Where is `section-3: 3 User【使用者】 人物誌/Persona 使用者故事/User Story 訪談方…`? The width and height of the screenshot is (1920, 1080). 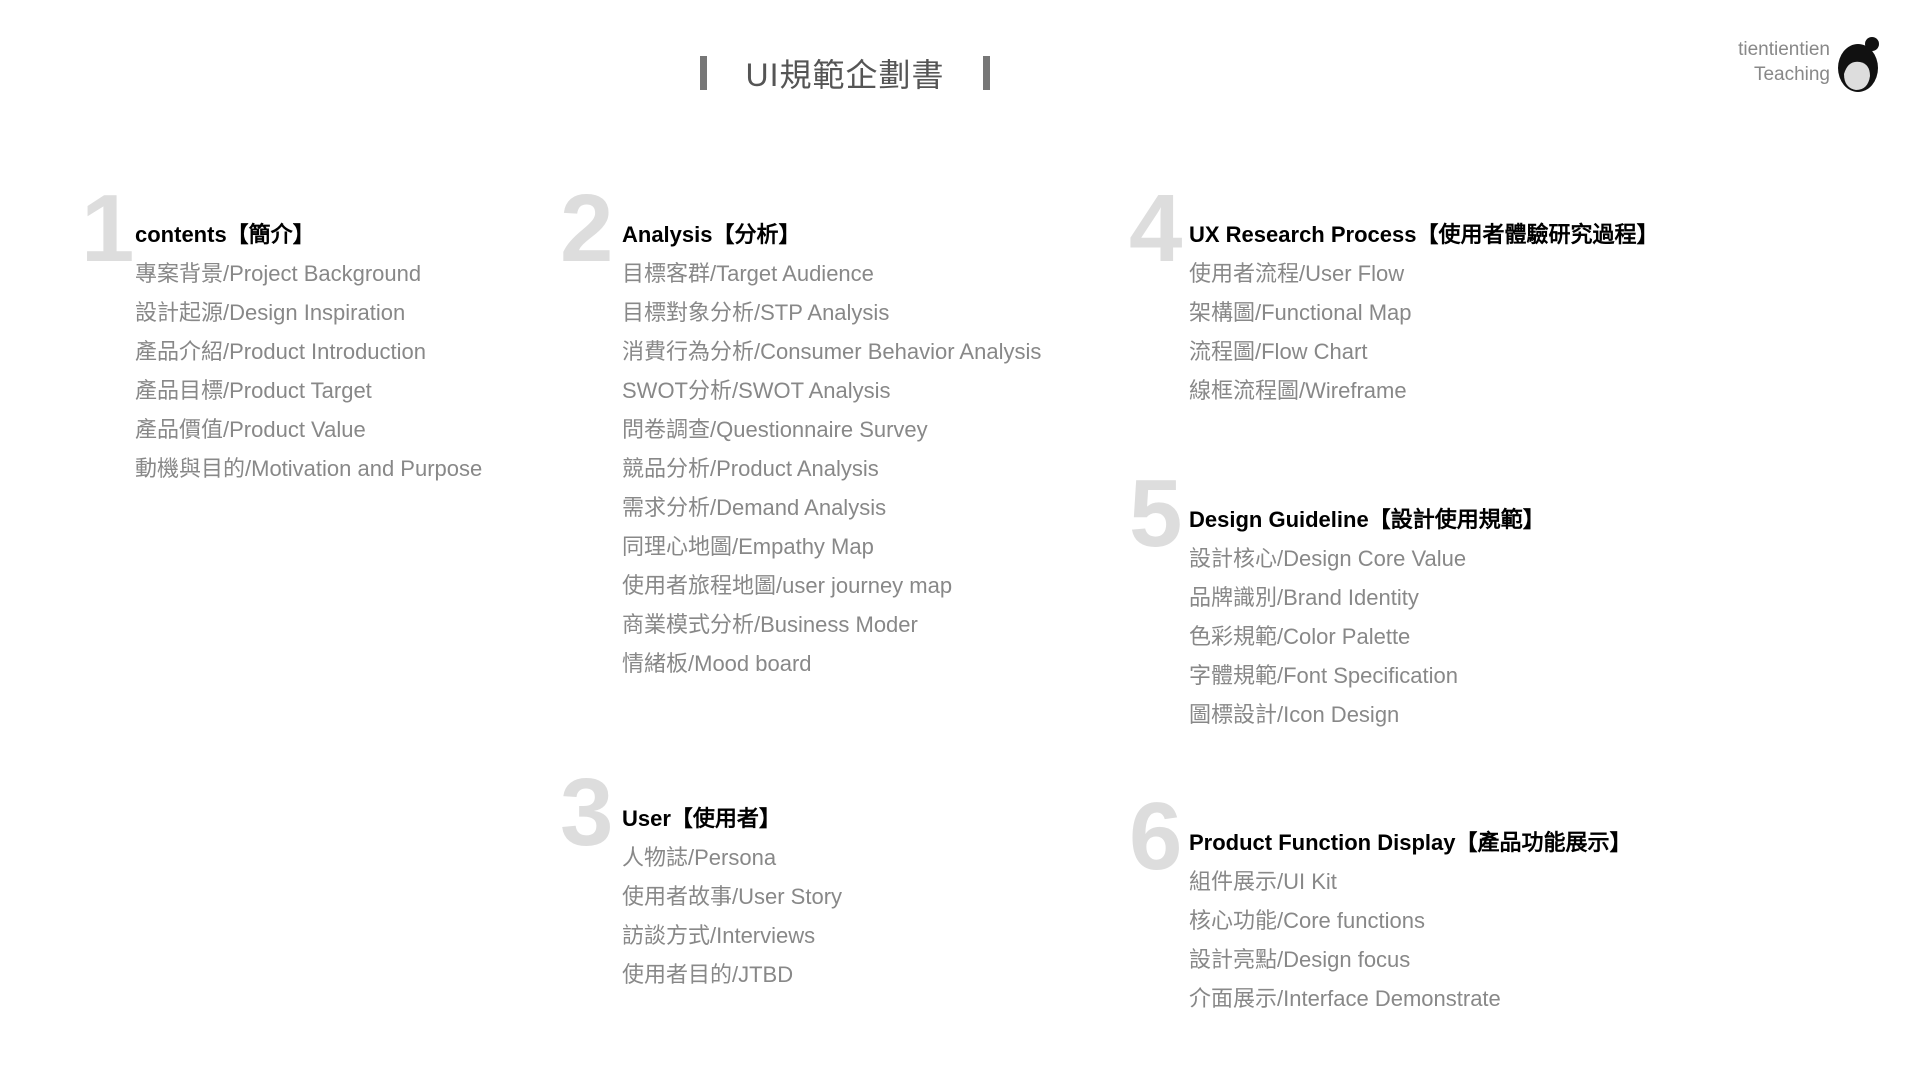 section-3: 3 User【使用者】 人物誌/Persona 使用者故事/User Story 訪談方… is located at coordinates (701, 879).